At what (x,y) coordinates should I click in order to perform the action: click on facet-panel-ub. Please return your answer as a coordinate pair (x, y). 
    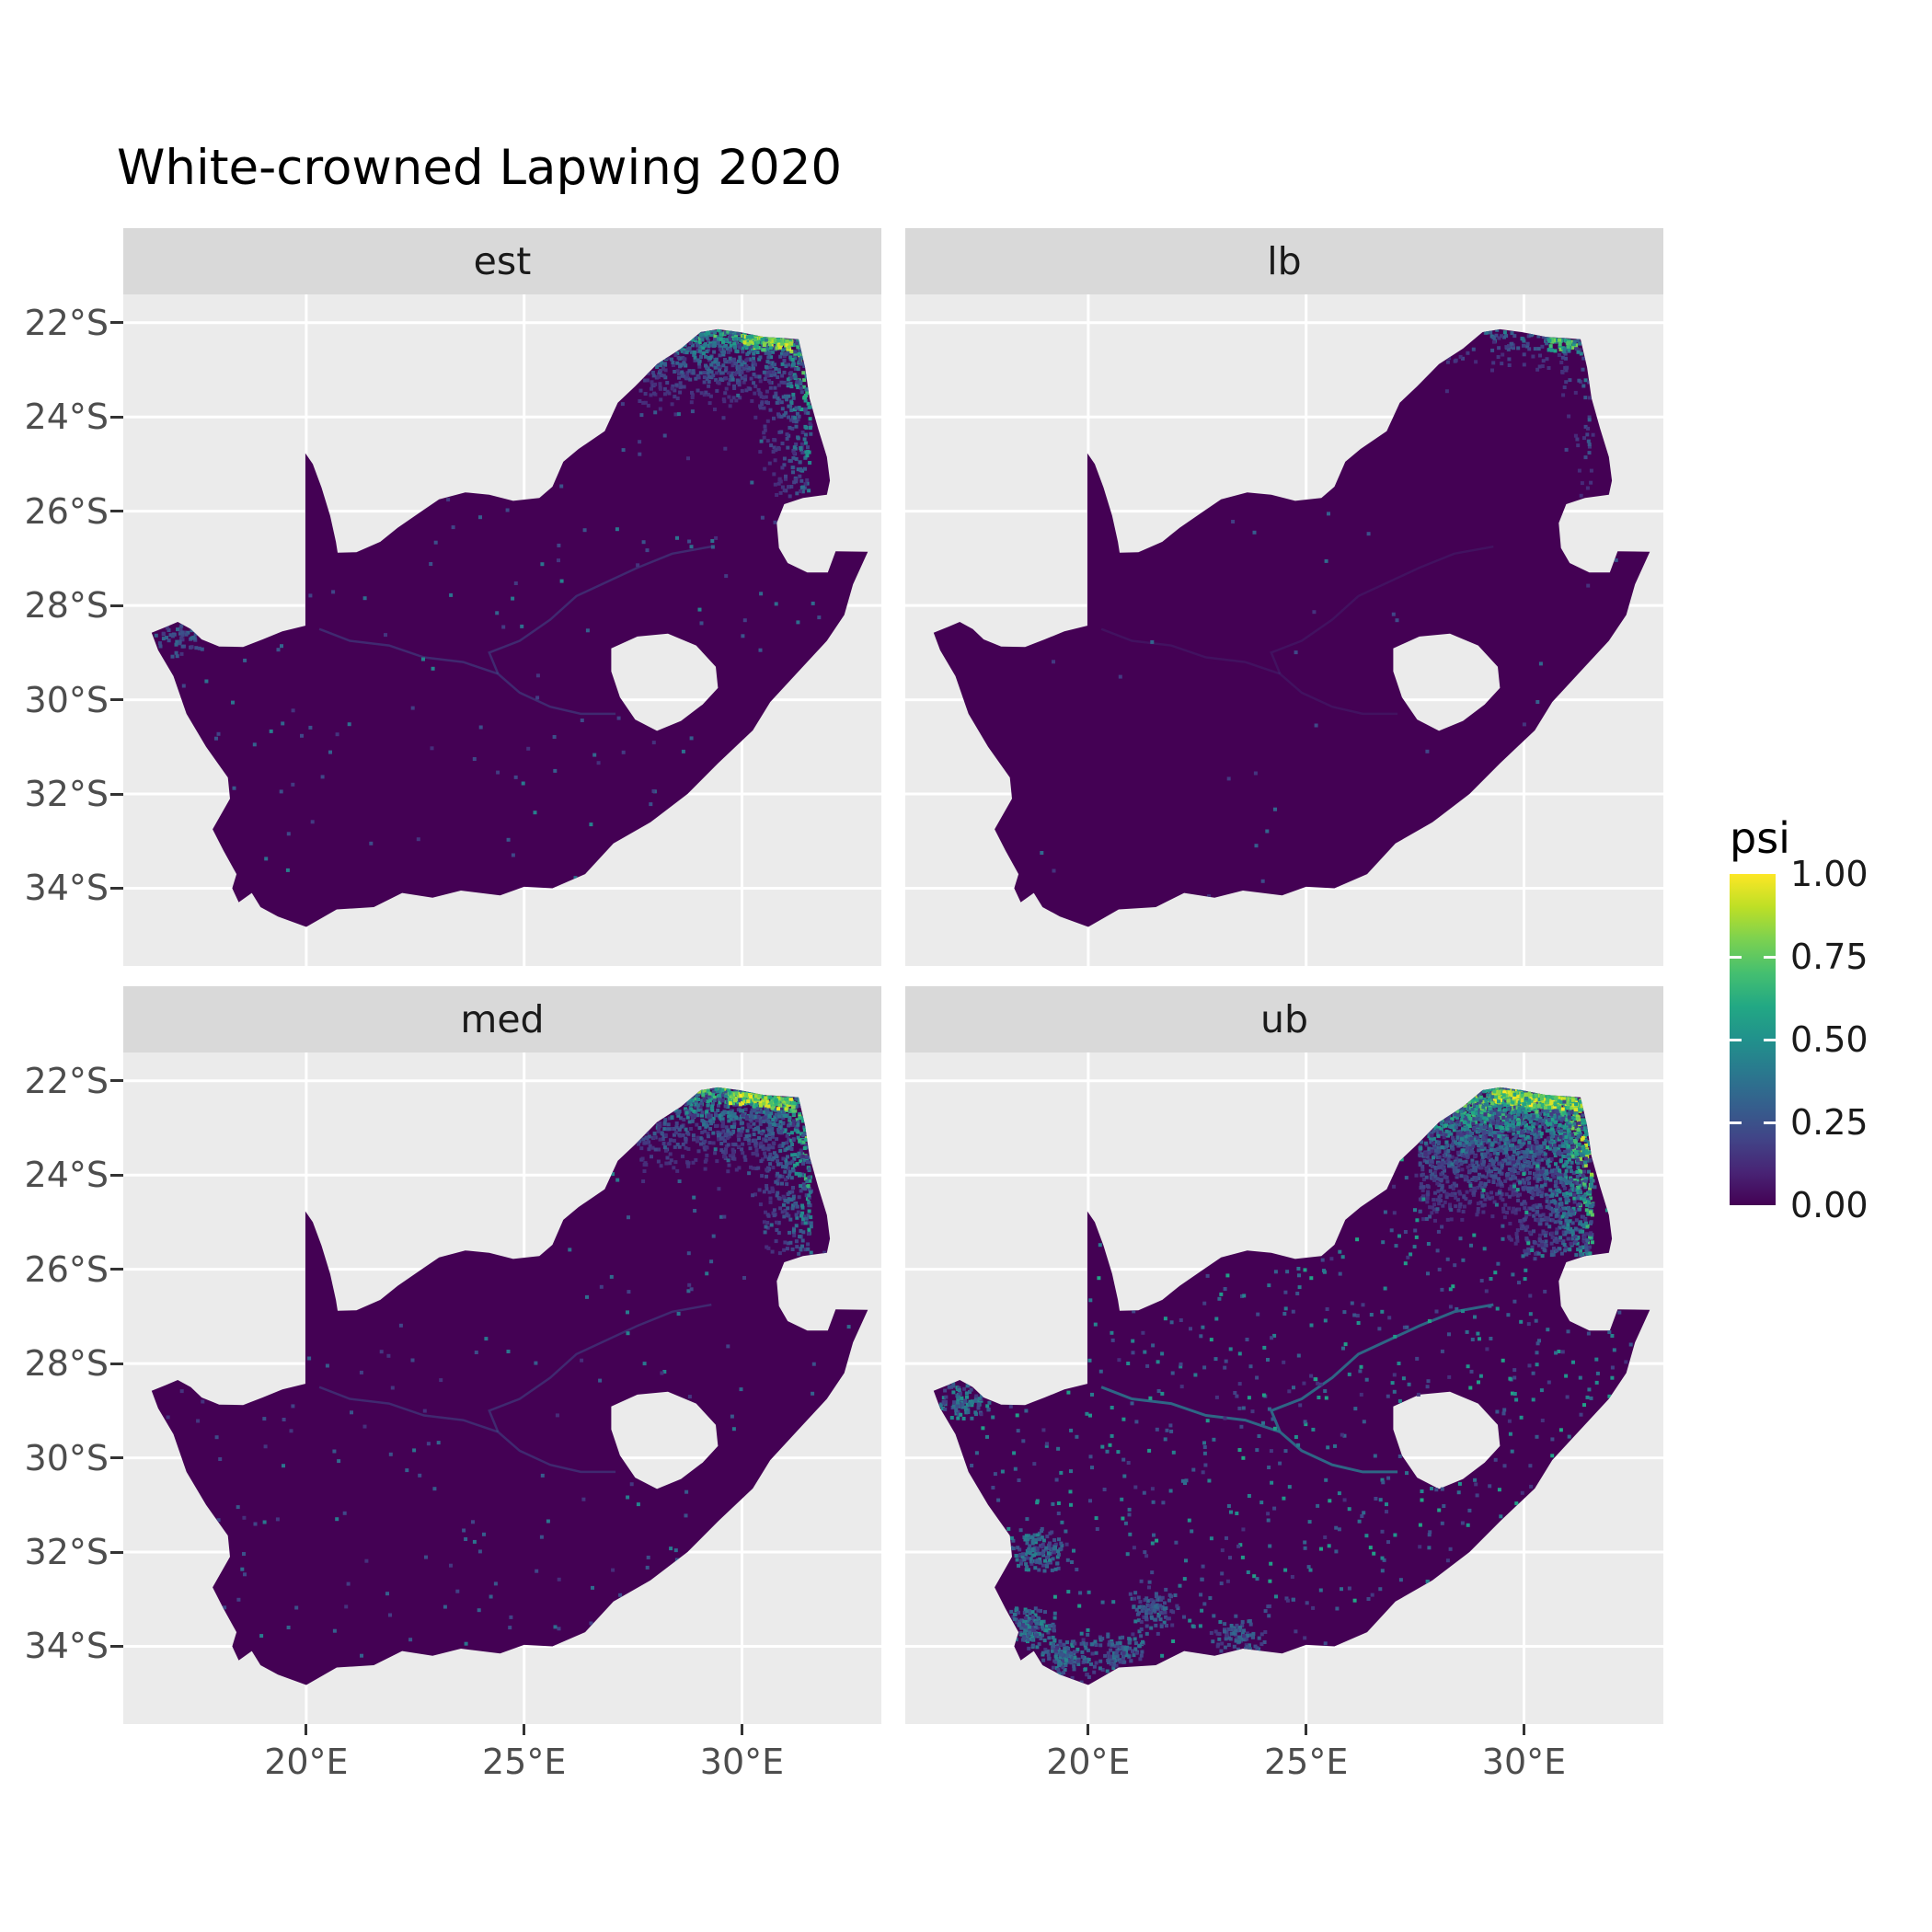
    Looking at the image, I should click on (1284, 1388).